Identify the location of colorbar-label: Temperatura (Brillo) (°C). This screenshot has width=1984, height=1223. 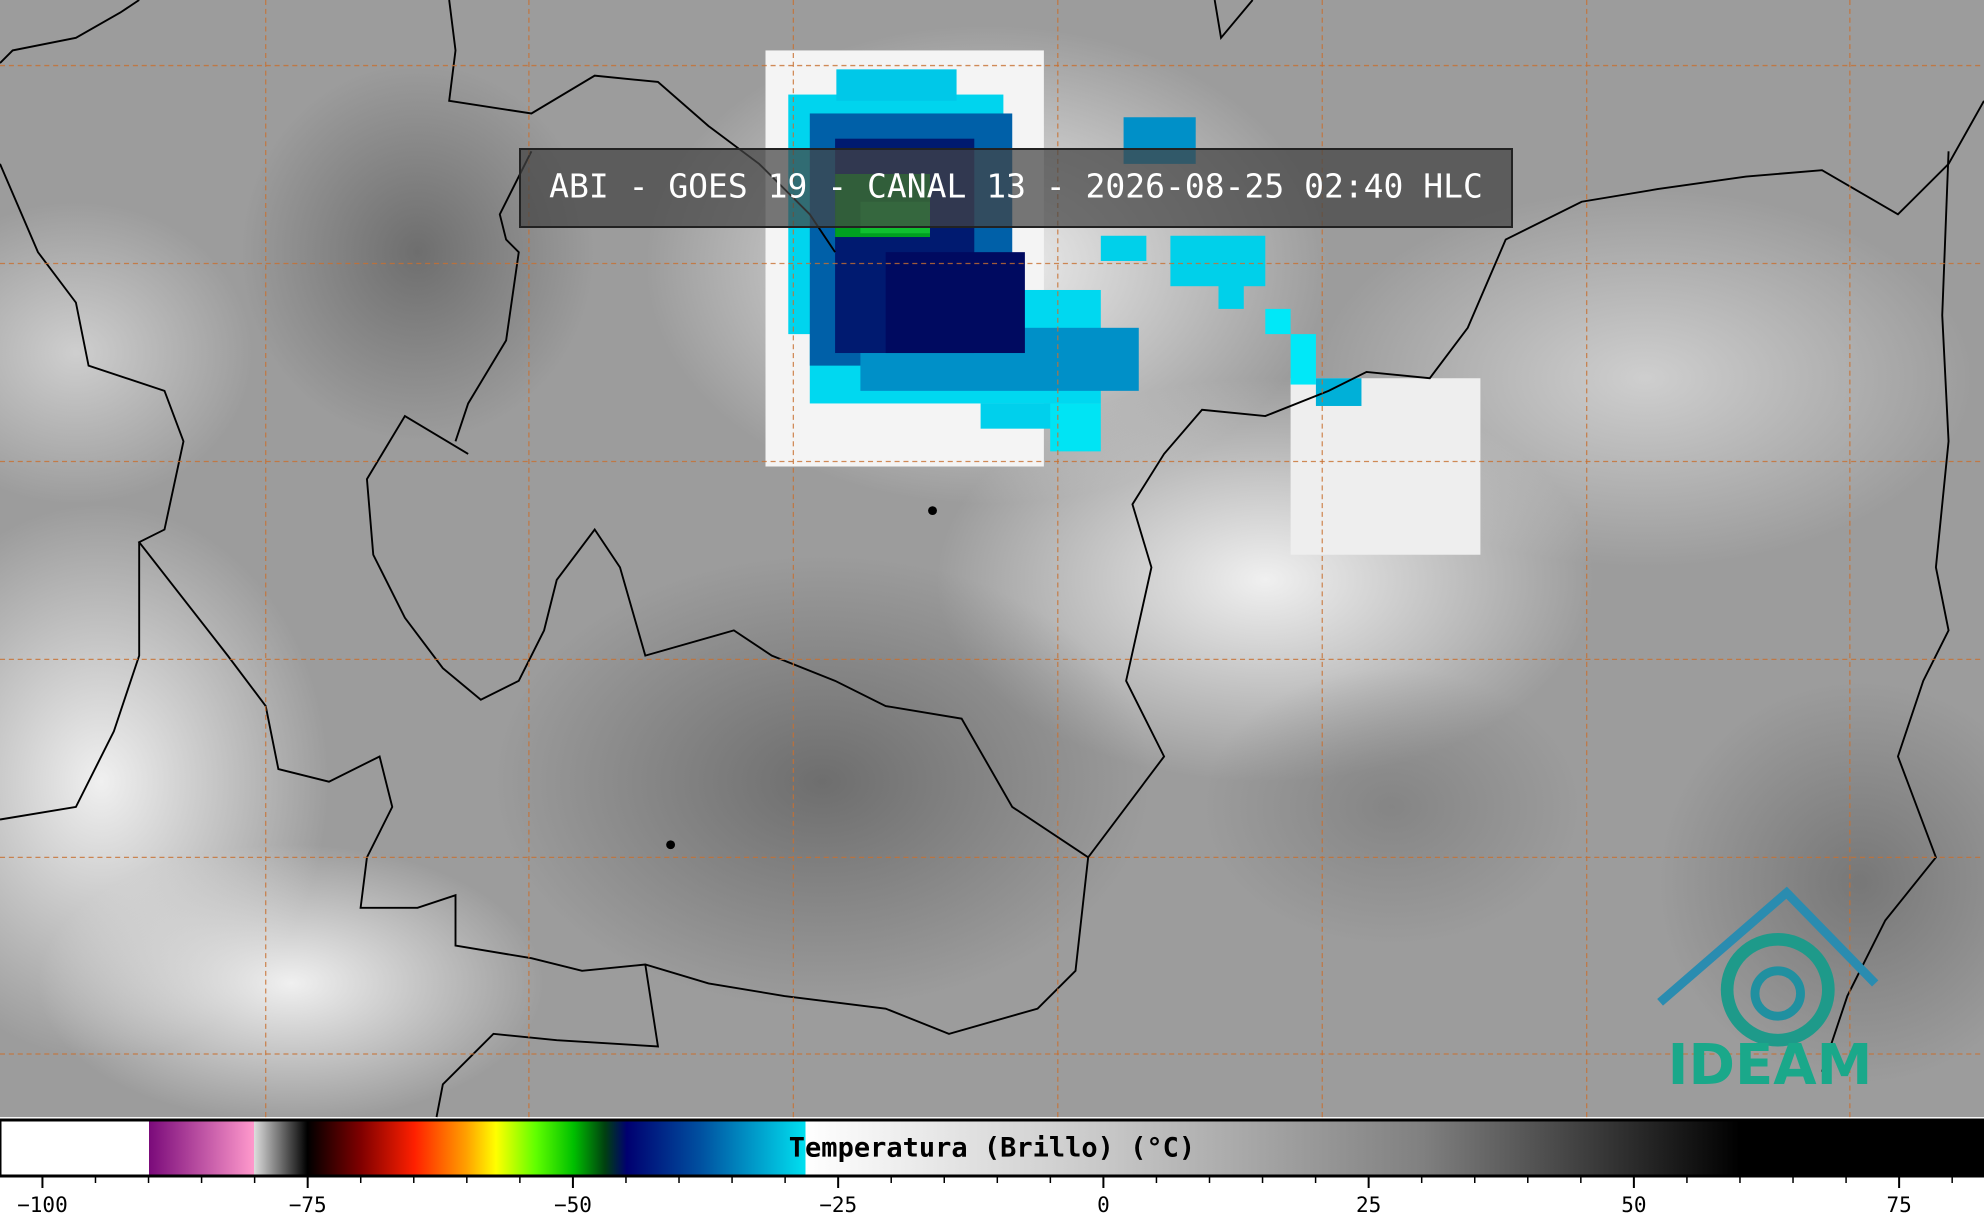
(992, 1148).